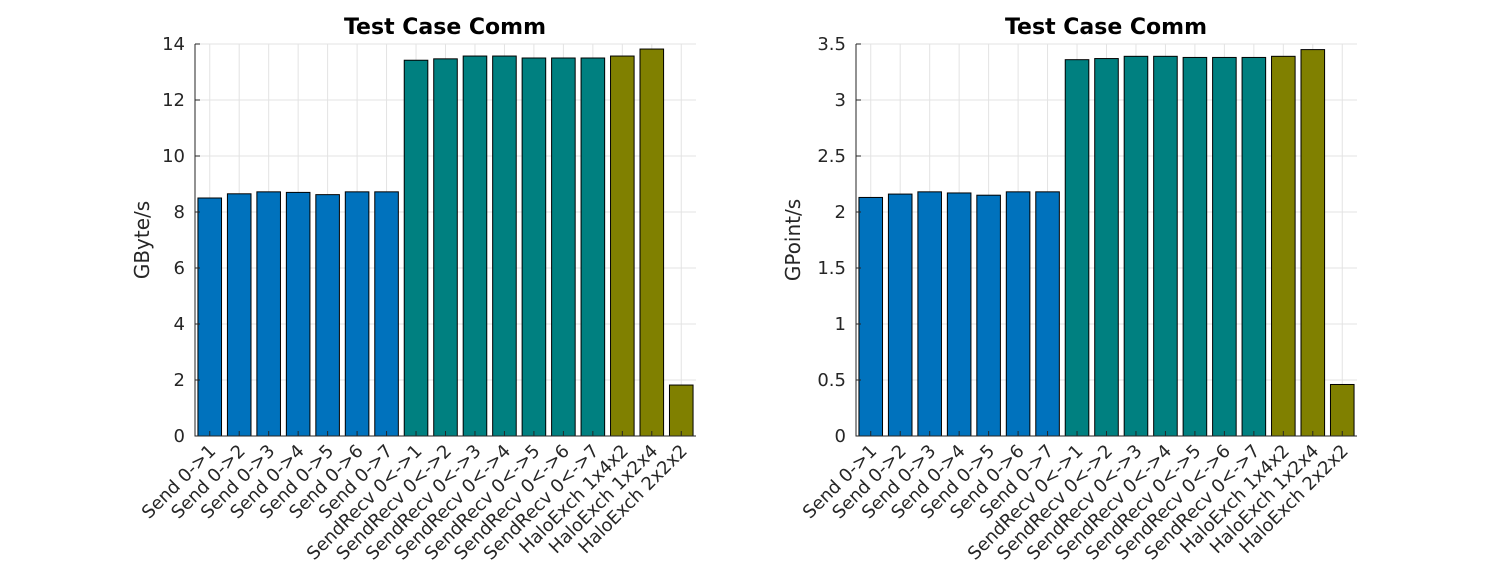 This screenshot has height=584, width=1500. Describe the element at coordinates (142, 240) in the screenshot. I see `y-axis-label: GByte/s` at that location.